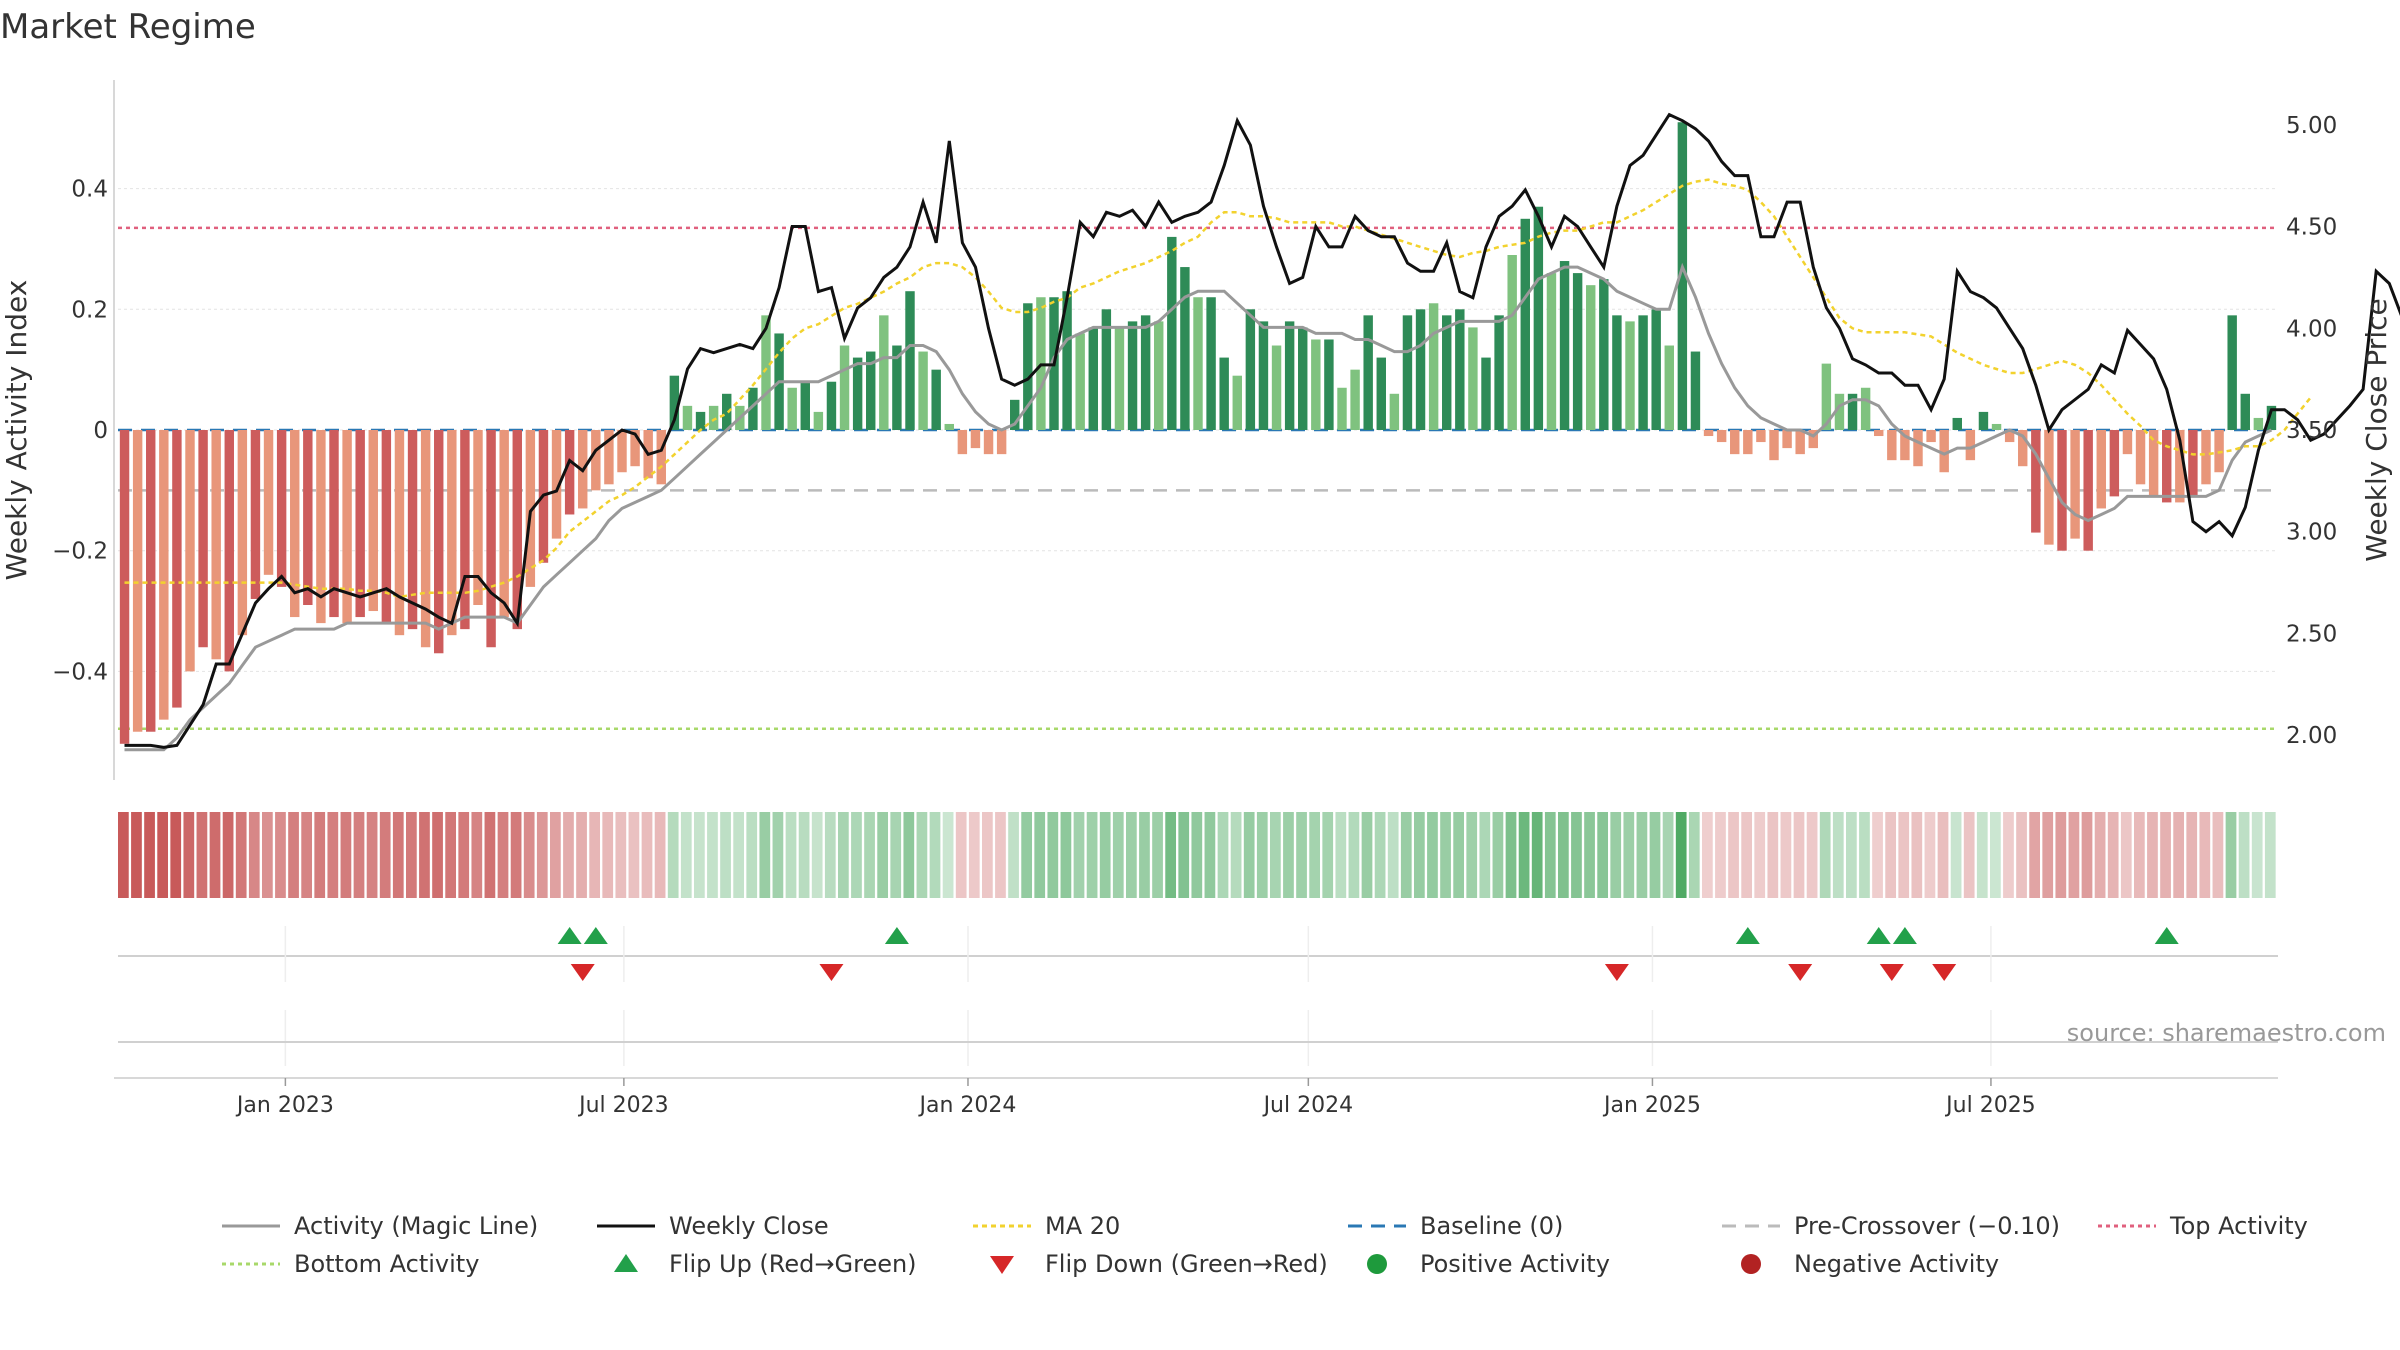 This screenshot has width=2400, height=1350. I want to click on legend-item-top: Top Activity, so click(2203, 1226).